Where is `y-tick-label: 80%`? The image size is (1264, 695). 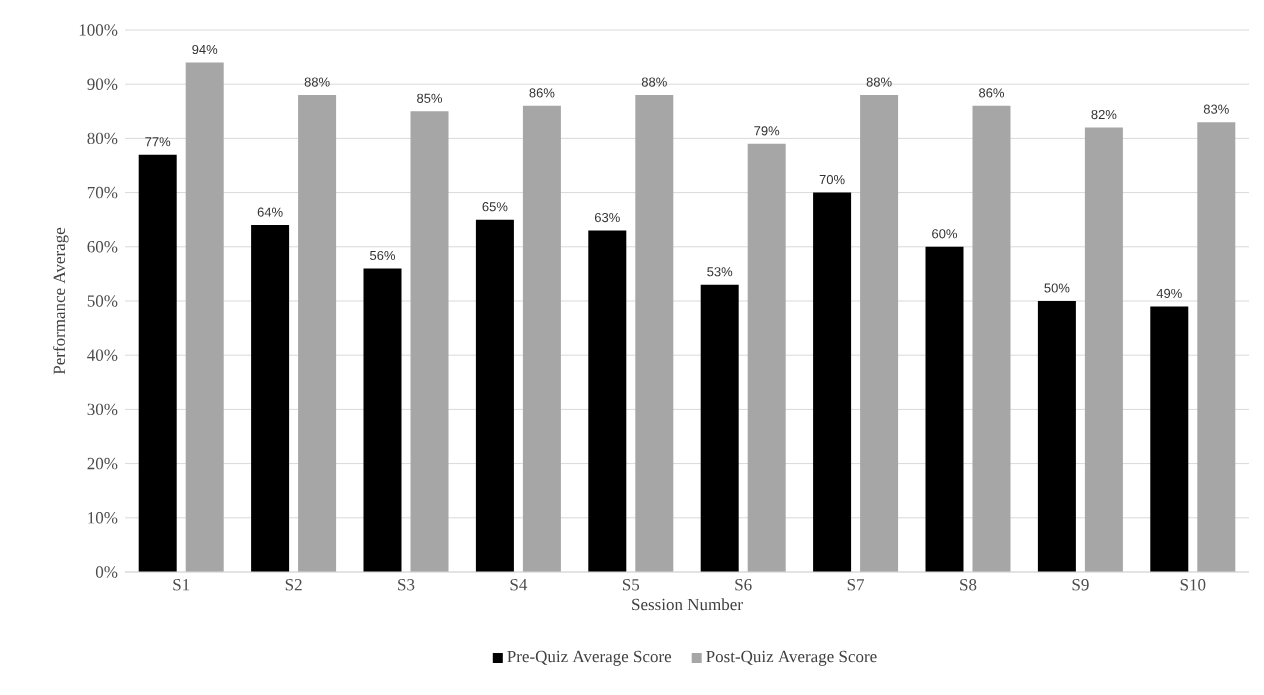
y-tick-label: 80% is located at coordinates (102, 138).